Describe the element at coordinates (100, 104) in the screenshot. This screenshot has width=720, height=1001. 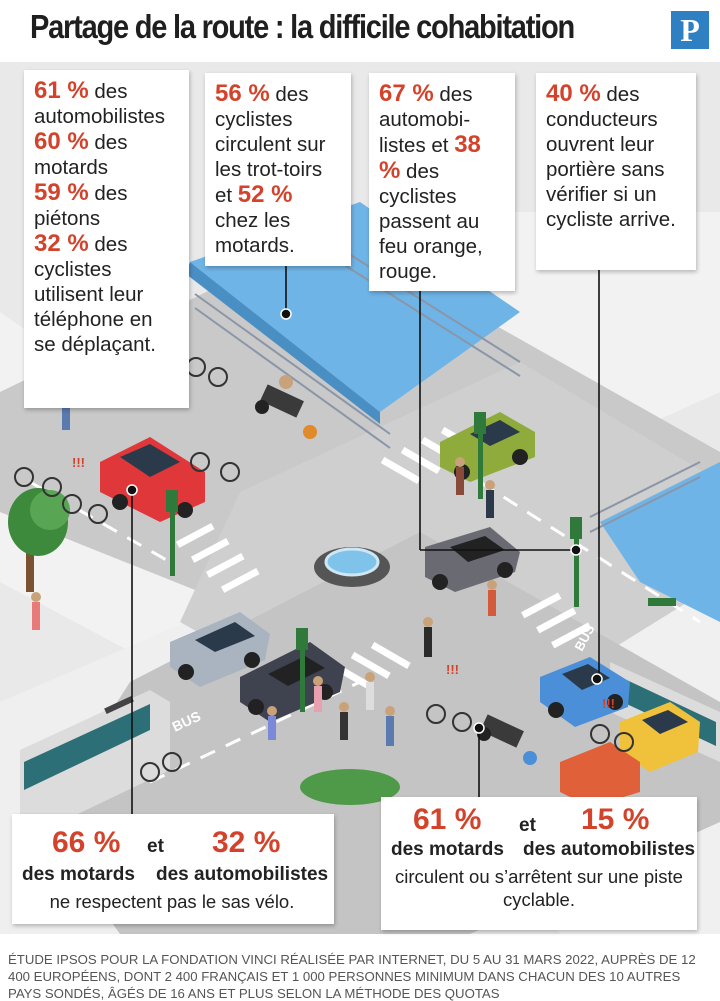
I see `stat-text: des automobilistes` at that location.